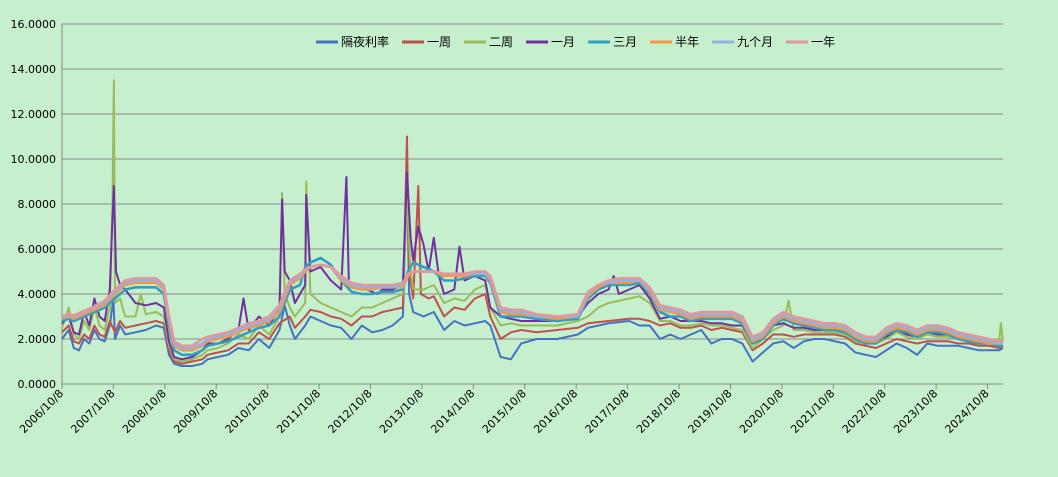 Image resolution: width=1058 pixels, height=477 pixels. What do you see at coordinates (195, 411) in the screenshot?
I see `x-tick-label: 2009/10/8` at bounding box center [195, 411].